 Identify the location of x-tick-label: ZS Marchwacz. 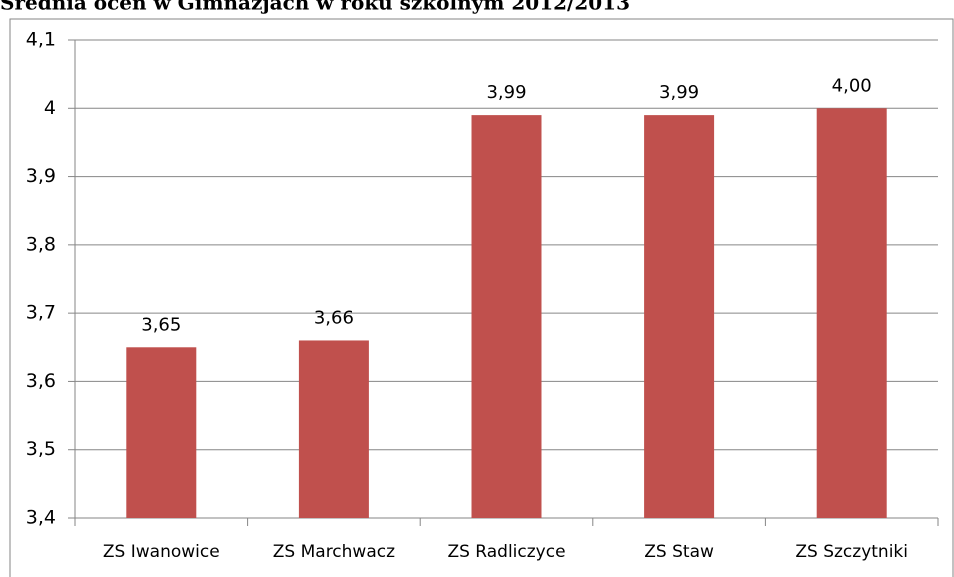
(334, 552).